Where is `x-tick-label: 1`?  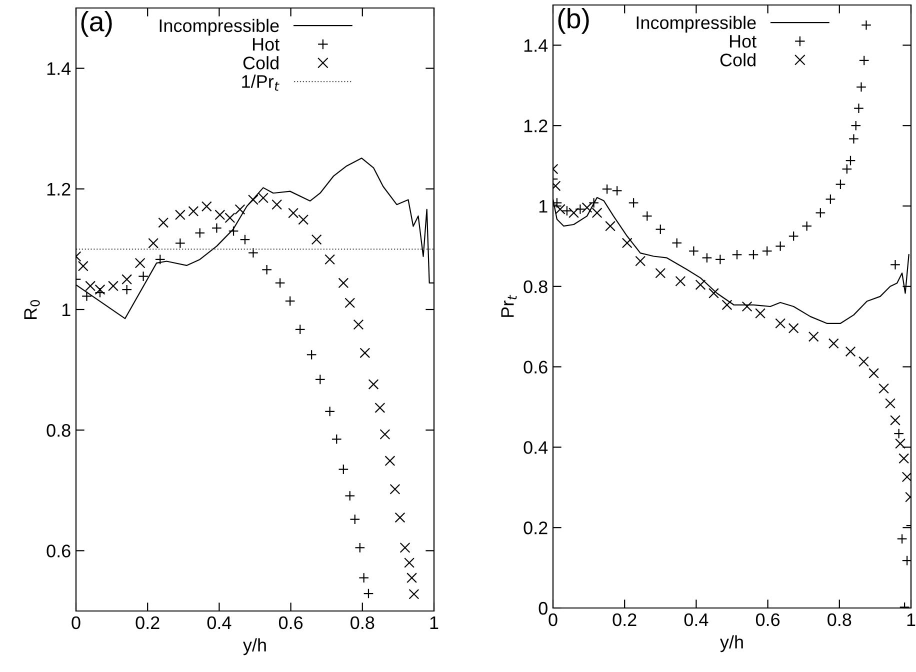 x-tick-label: 1 is located at coordinates (434, 622).